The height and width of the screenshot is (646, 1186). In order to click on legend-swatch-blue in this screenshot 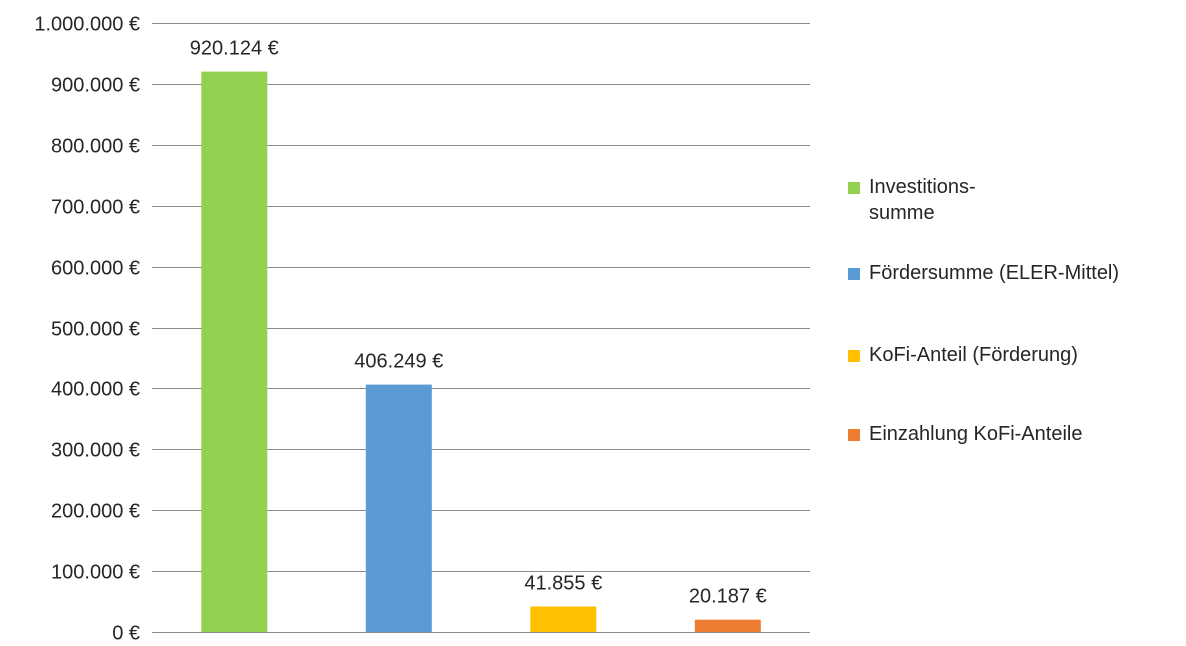, I will do `click(854, 274)`.